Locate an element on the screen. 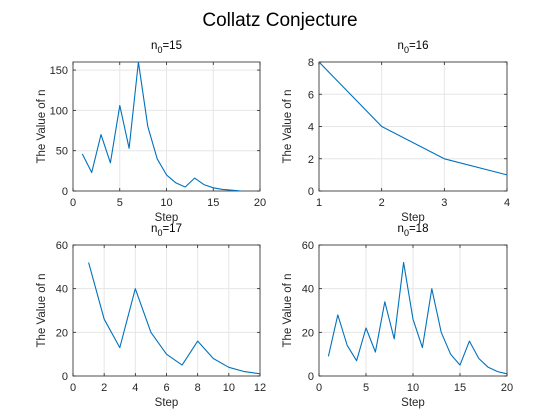 The height and width of the screenshot is (420, 560). x-tick-label: 1 is located at coordinates (319, 203).